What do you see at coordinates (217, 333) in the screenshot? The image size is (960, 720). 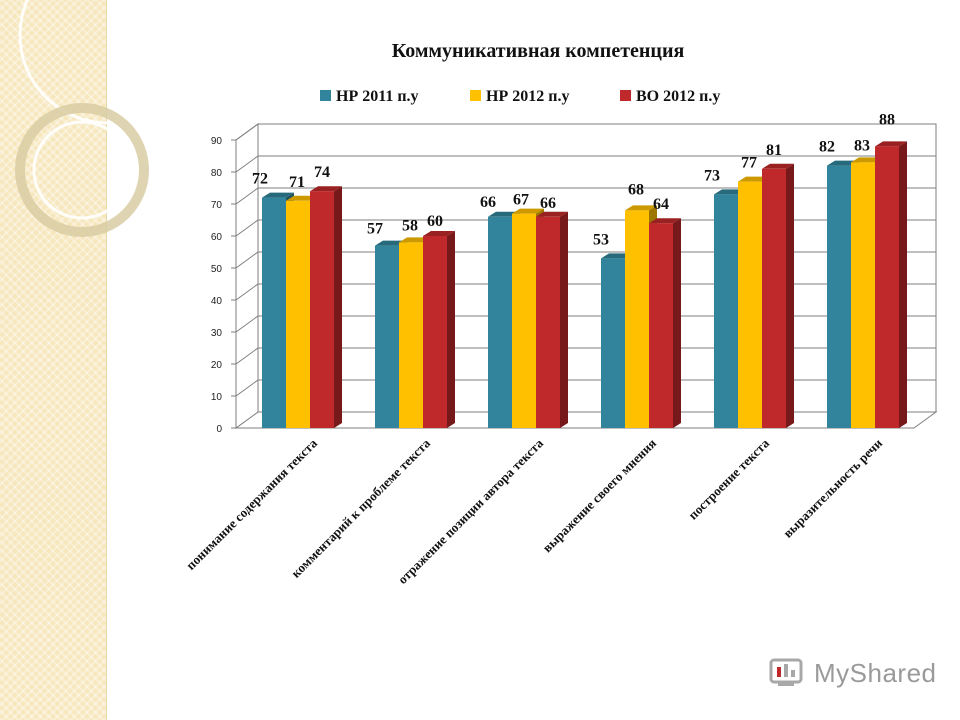 I see `y-tick-label: 30` at bounding box center [217, 333].